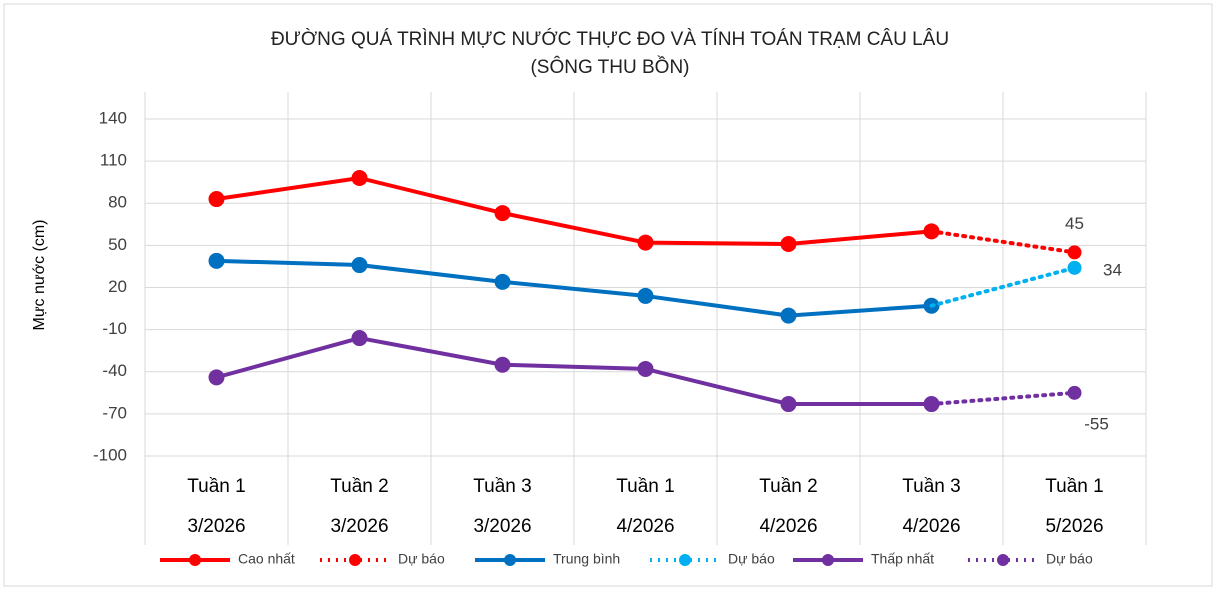  What do you see at coordinates (113, 160) in the screenshot?
I see `y-tick-label: 110` at bounding box center [113, 160].